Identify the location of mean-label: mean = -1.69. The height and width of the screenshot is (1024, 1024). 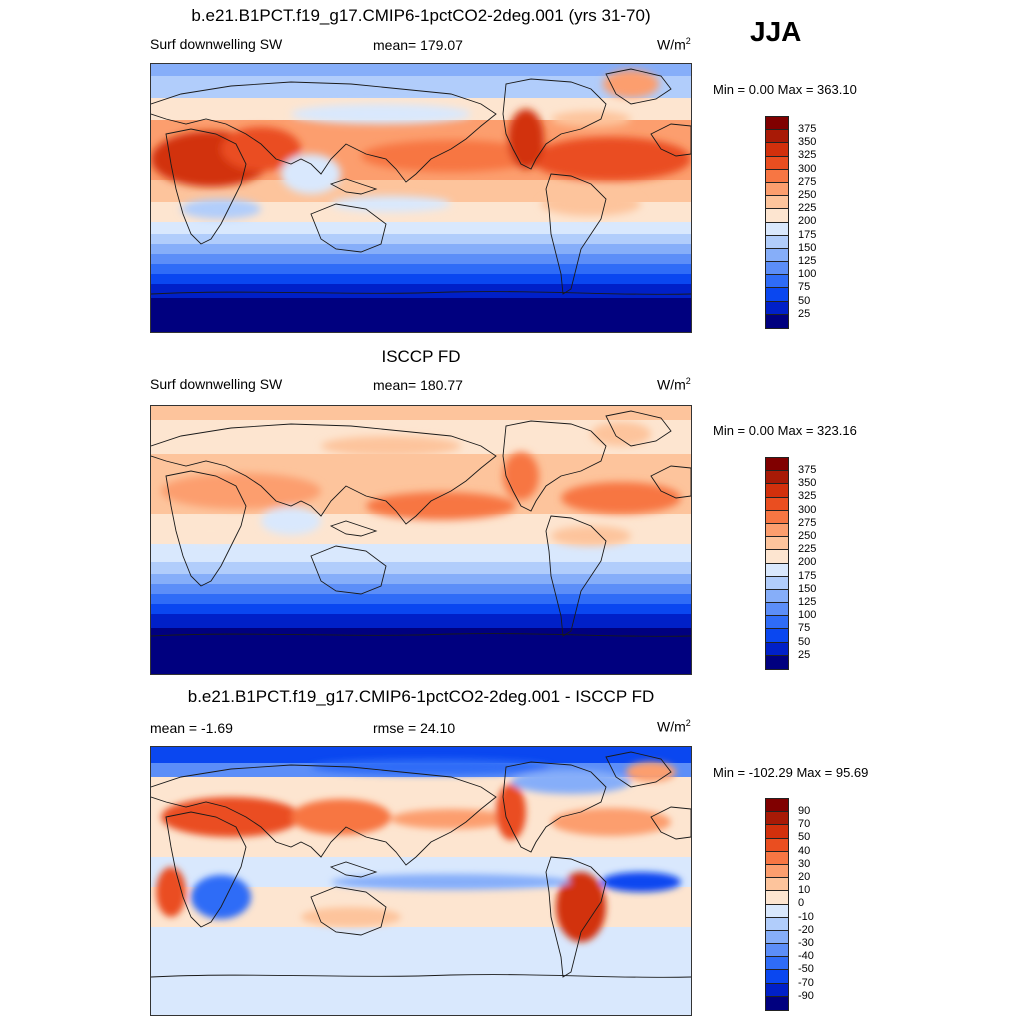
(191, 728).